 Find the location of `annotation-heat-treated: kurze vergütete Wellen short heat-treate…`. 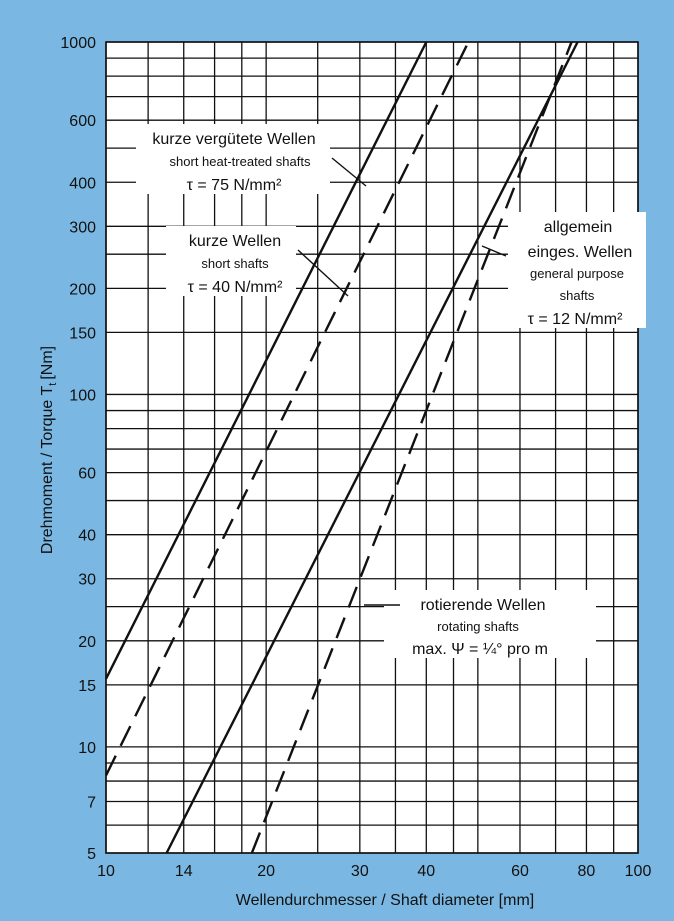

annotation-heat-treated: kurze vergütete Wellen short heat-treate… is located at coordinates (251, 159).